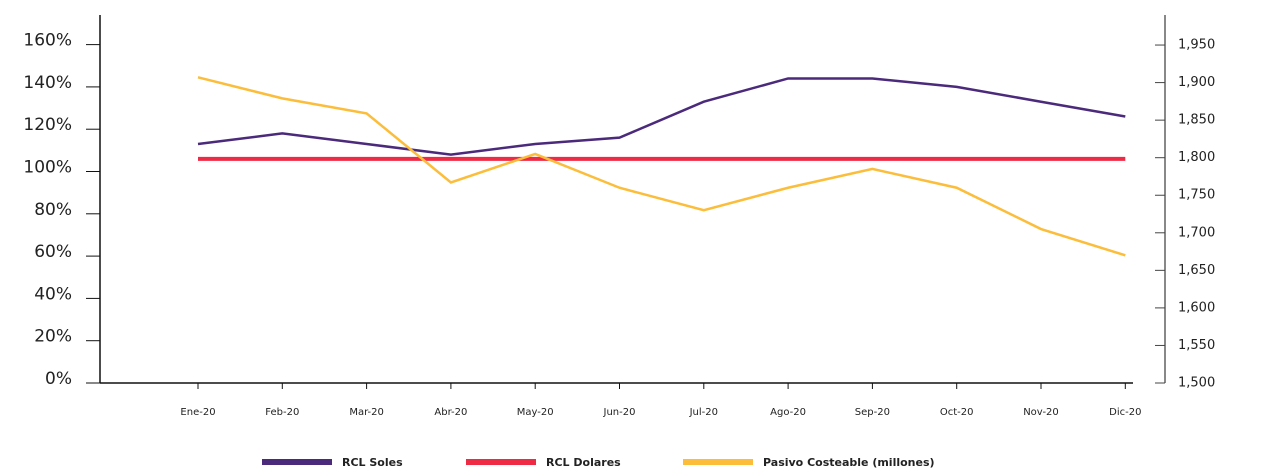 The width and height of the screenshot is (1262, 475). I want to click on y-tick-label: 140%, so click(47, 83).